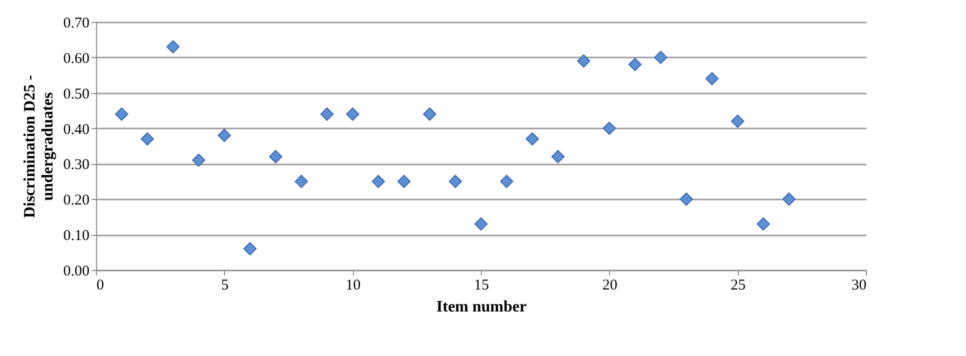 This screenshot has height=356, width=966. I want to click on y-tick-label: 0.60, so click(76, 58).